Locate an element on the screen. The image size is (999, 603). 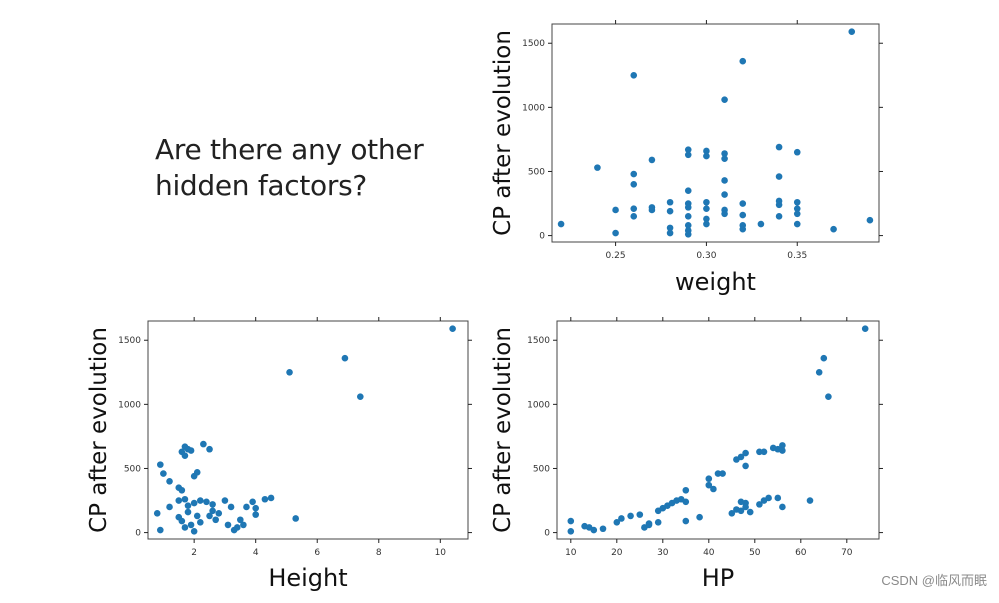
weight-y-tick-label: 500 is located at coordinates (536, 172).